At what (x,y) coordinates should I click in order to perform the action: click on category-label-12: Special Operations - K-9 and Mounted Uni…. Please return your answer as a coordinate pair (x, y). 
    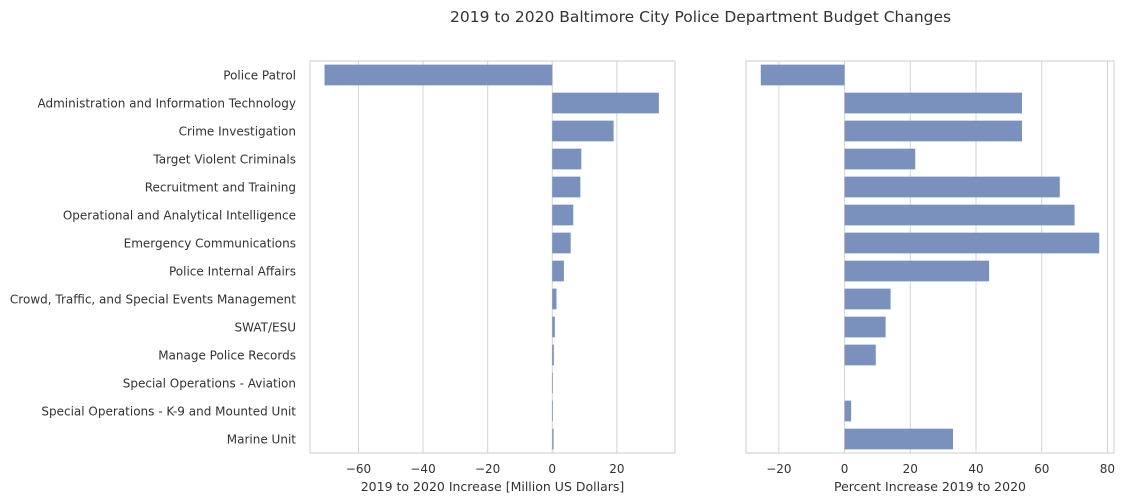
    Looking at the image, I should click on (168, 412).